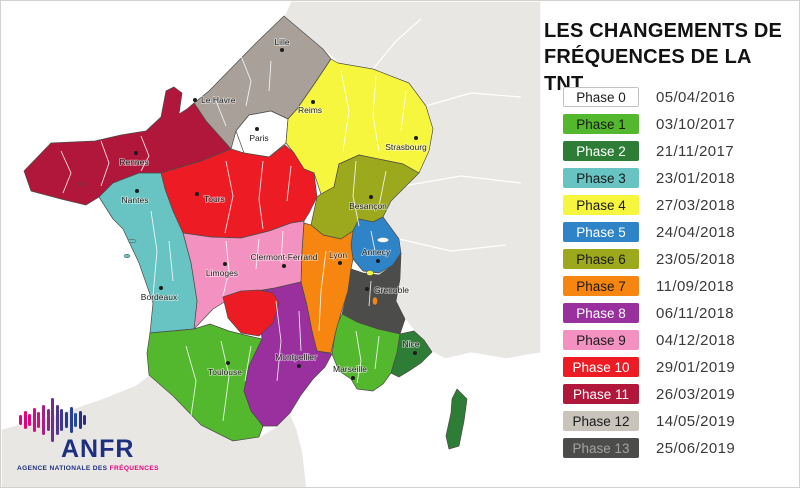  What do you see at coordinates (127, 256) in the screenshot?
I see `spot-ile-oleron` at bounding box center [127, 256].